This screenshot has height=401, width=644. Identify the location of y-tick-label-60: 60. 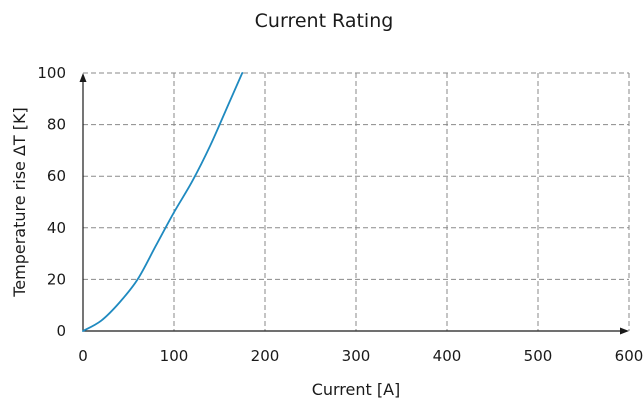
(56, 176).